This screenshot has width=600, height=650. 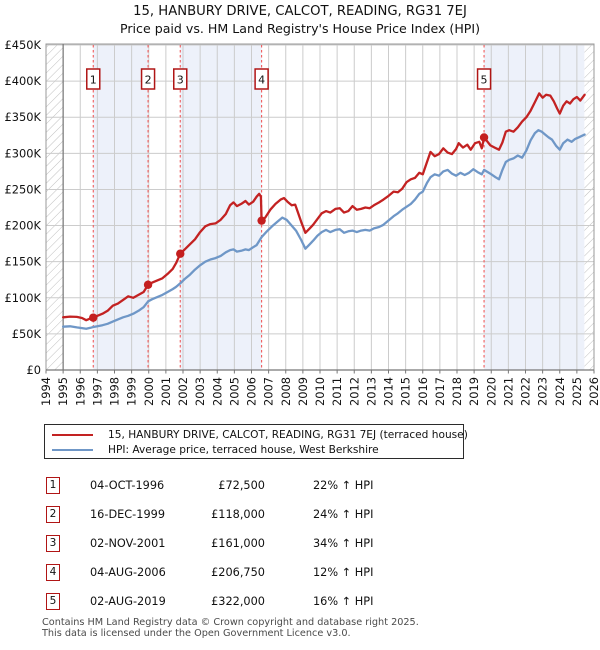 I want to click on y-axis-label: £300K, so click(x=23, y=153).